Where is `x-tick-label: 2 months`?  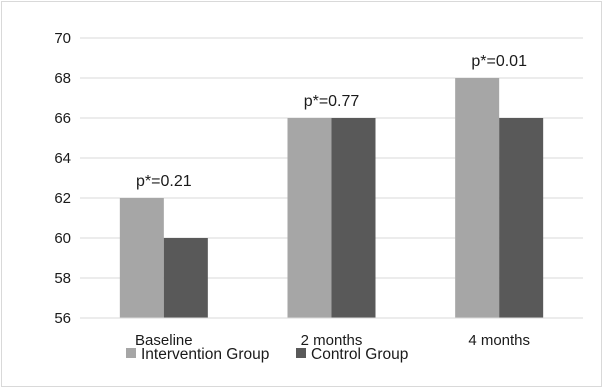
x-tick-label: 2 months is located at coordinates (332, 340).